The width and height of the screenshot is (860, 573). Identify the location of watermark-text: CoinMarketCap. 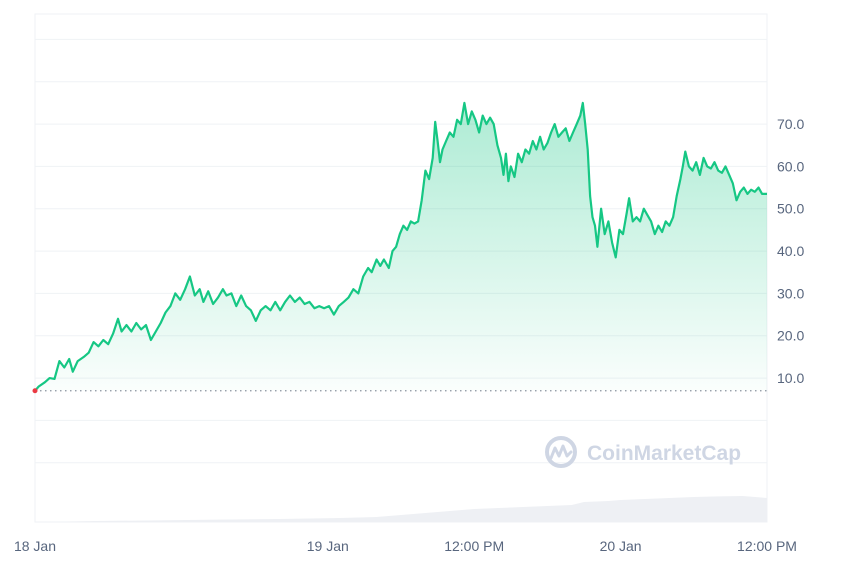
(664, 453).